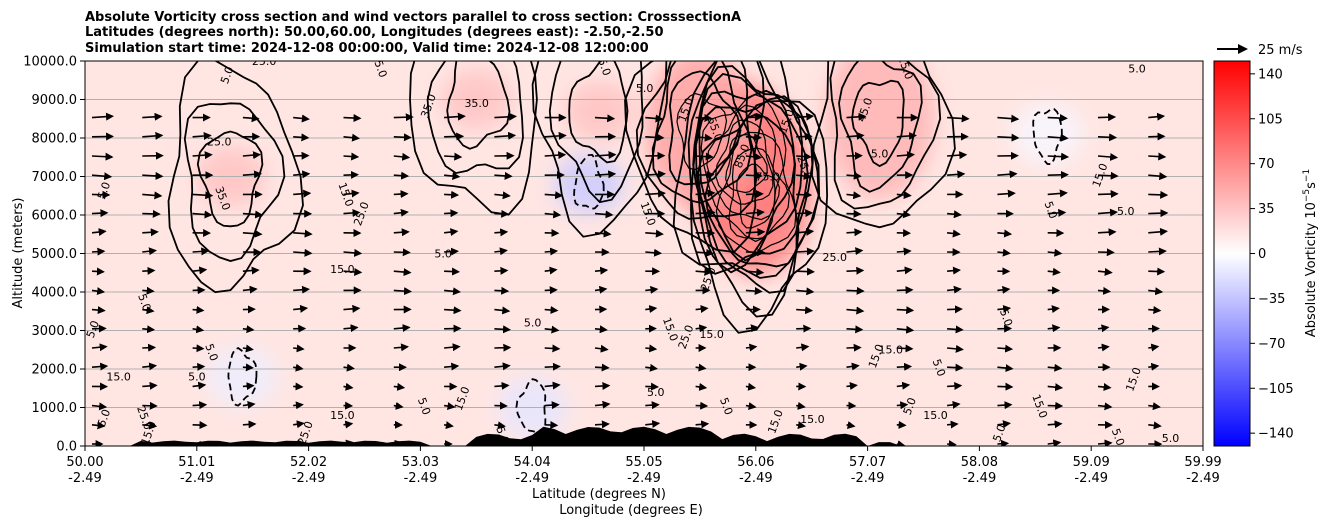 Image resolution: width=1332 pixels, height=526 pixels. Describe the element at coordinates (55, 370) in the screenshot. I see `y-tick-label: 2000.0` at that location.